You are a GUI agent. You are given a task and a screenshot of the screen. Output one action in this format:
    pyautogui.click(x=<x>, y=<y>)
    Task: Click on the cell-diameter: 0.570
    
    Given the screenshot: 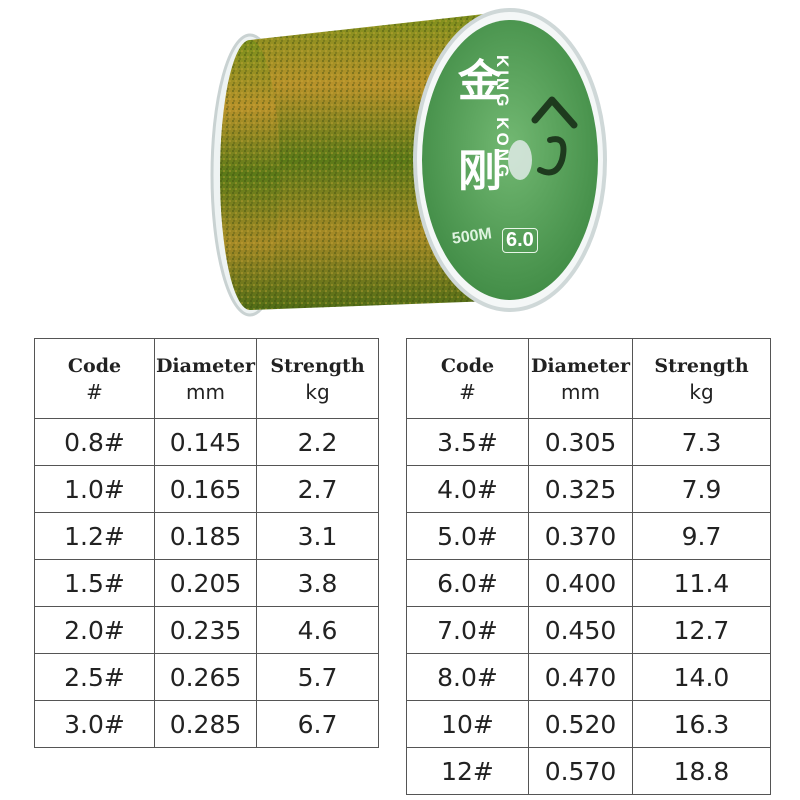 What is the action you would take?
    pyautogui.click(x=580, y=771)
    